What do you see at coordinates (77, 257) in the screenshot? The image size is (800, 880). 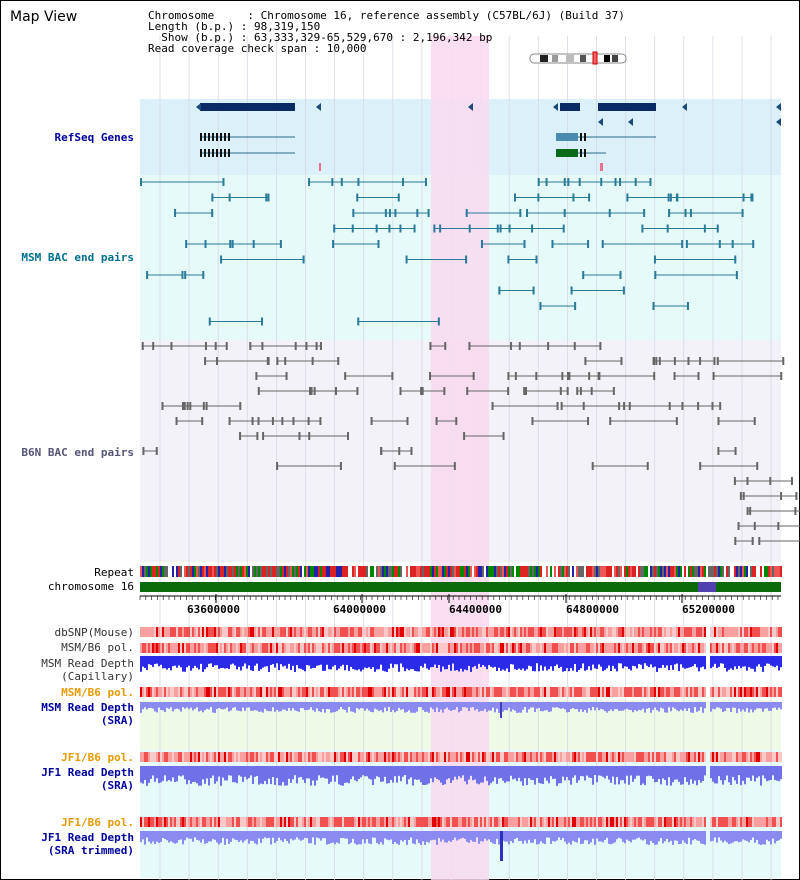 I see `track-label-msm-bac-end-pairs: MSM BAC end pairs` at bounding box center [77, 257].